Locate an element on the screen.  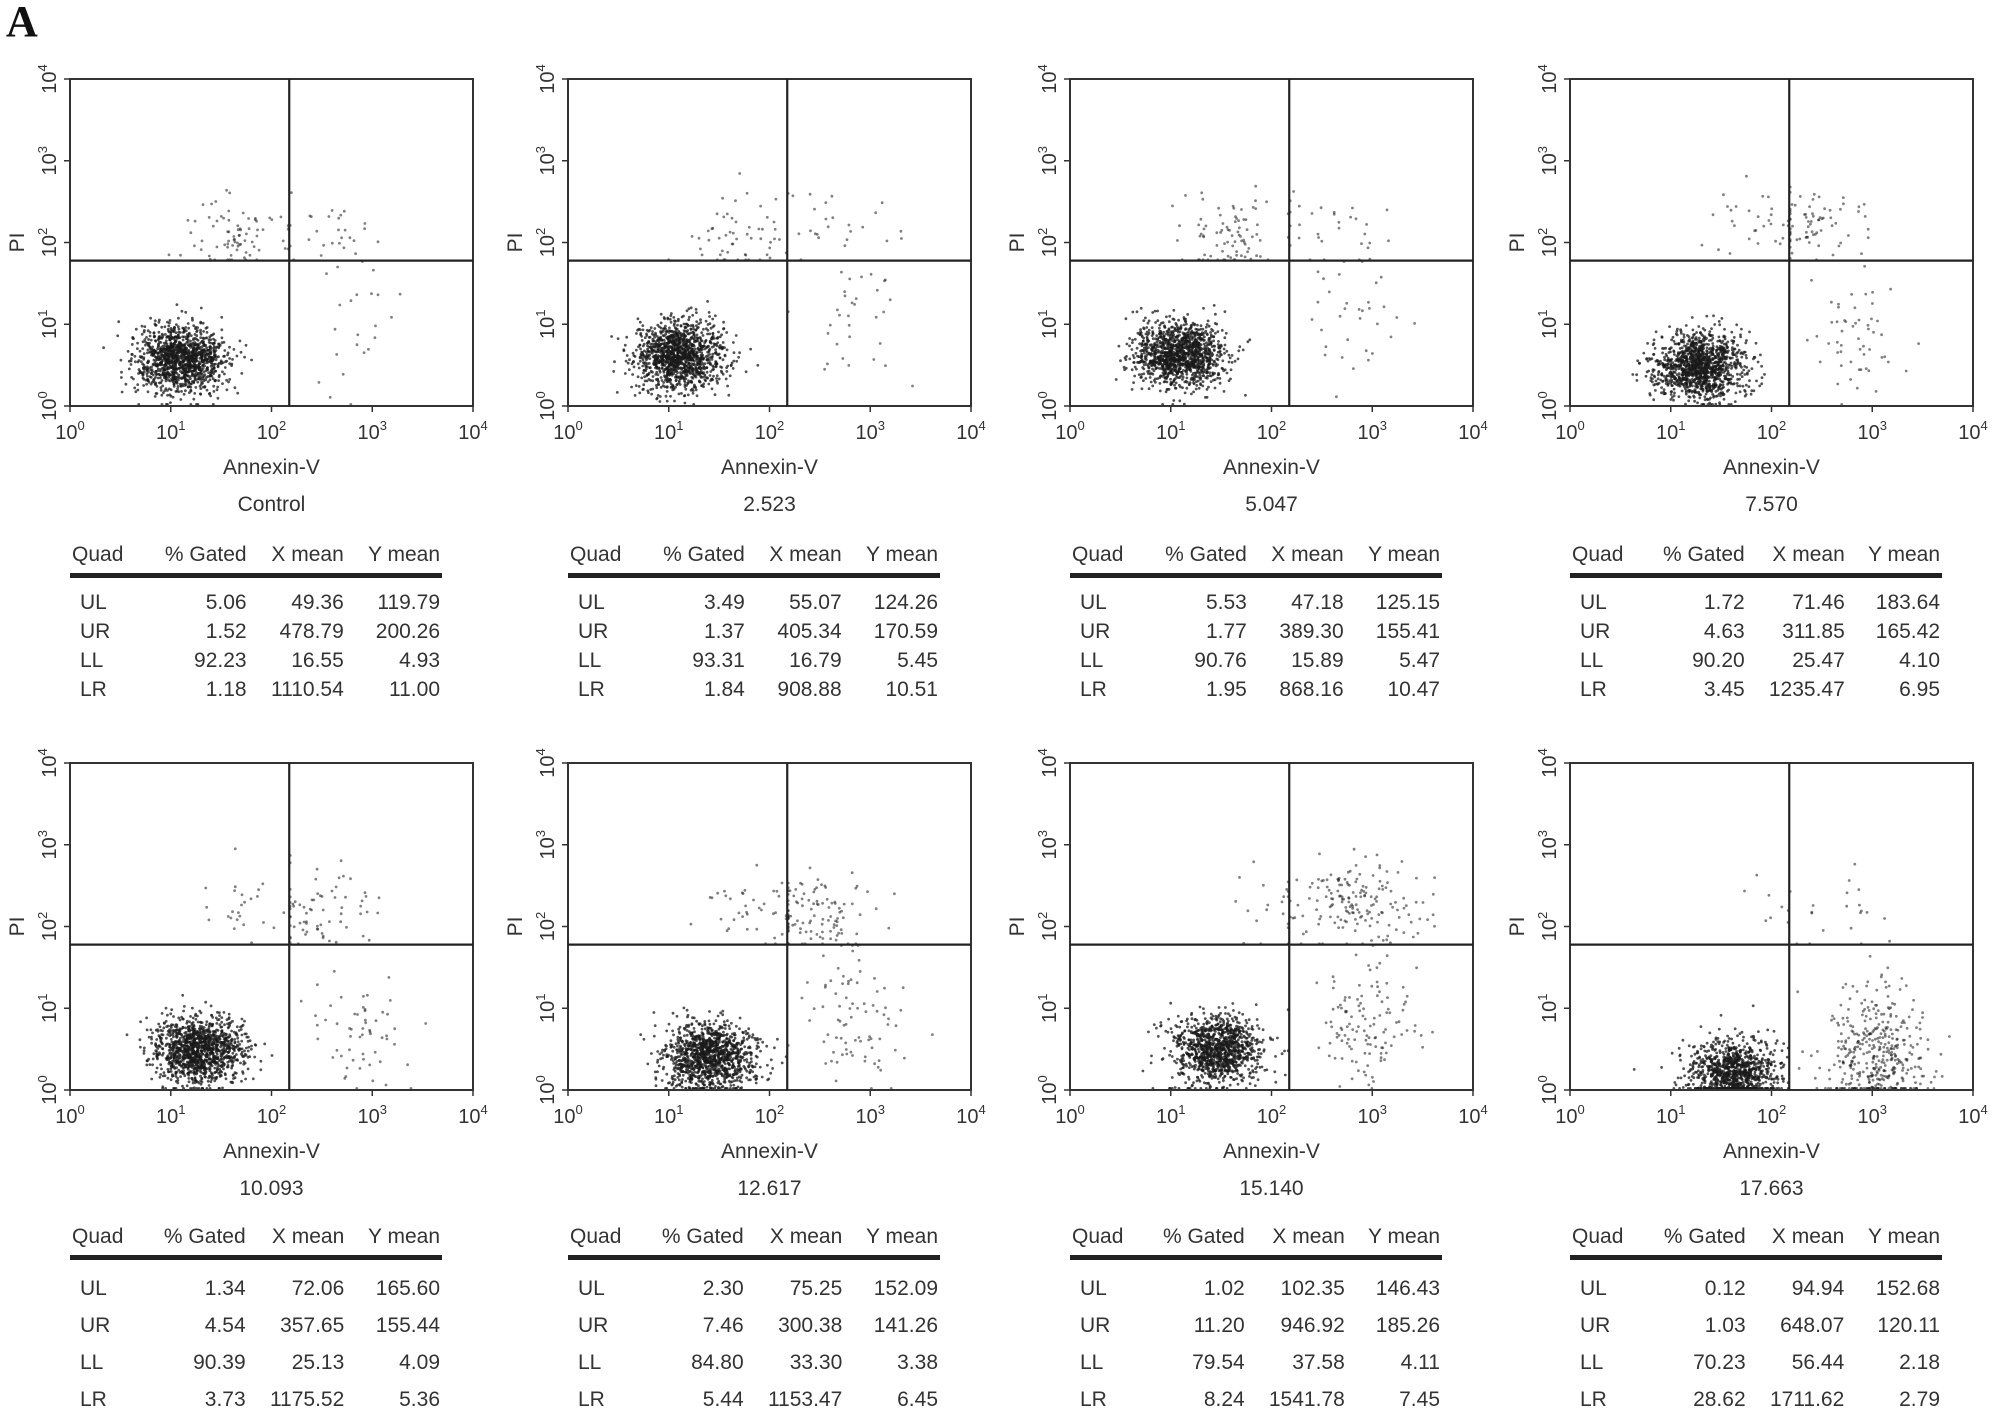
plot-frame is located at coordinates (271, 242).